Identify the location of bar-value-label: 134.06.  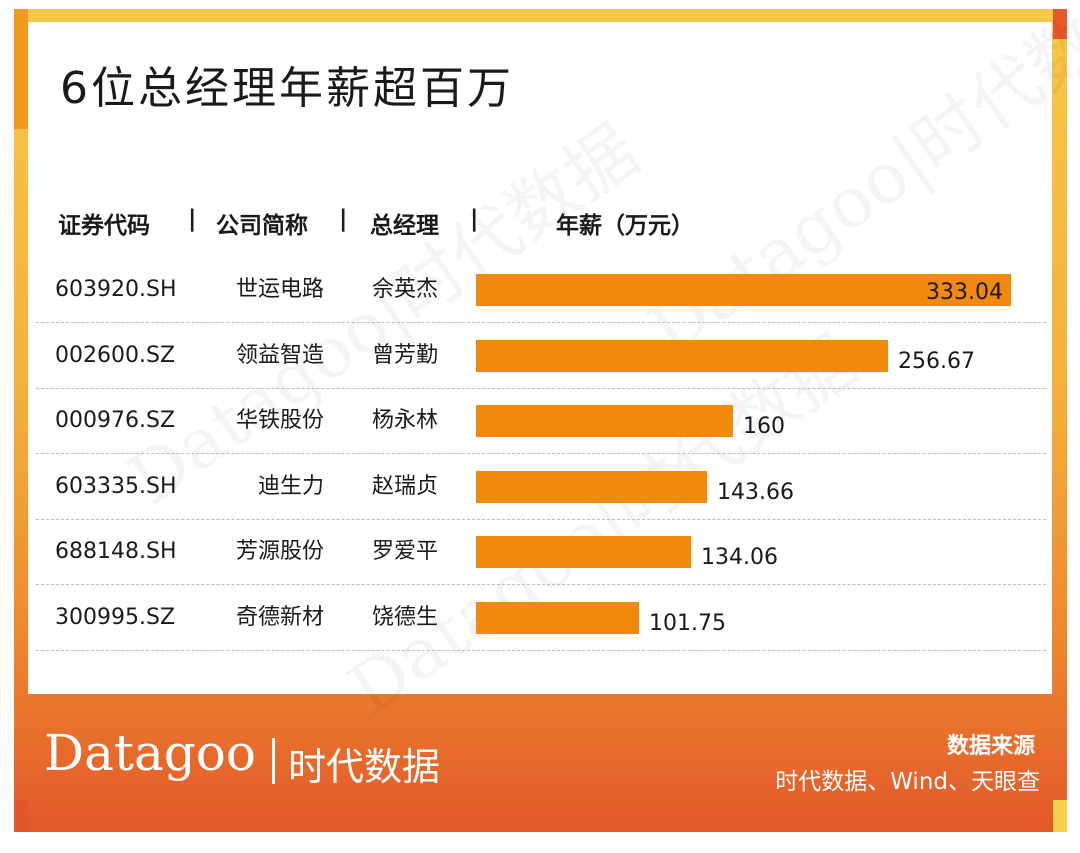
(739, 557).